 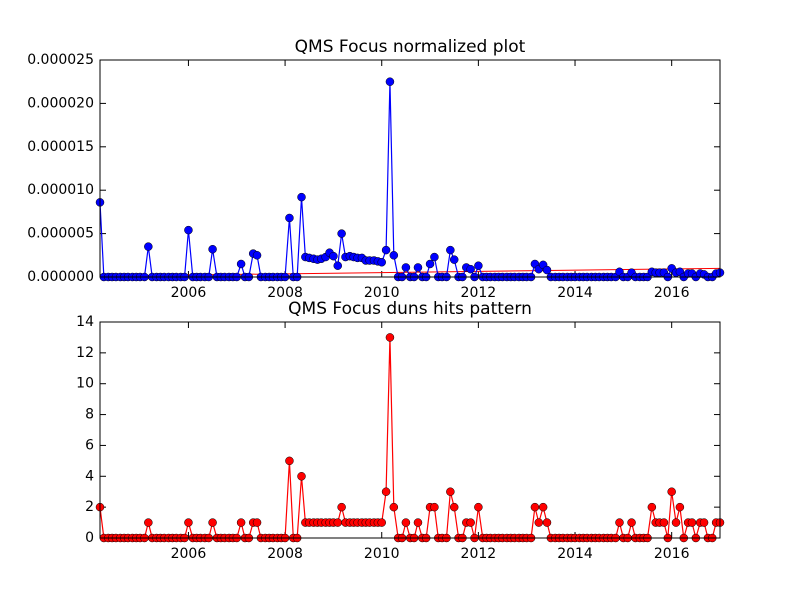 What do you see at coordinates (89, 445) in the screenshot?
I see `y-tick-label: 6` at bounding box center [89, 445].